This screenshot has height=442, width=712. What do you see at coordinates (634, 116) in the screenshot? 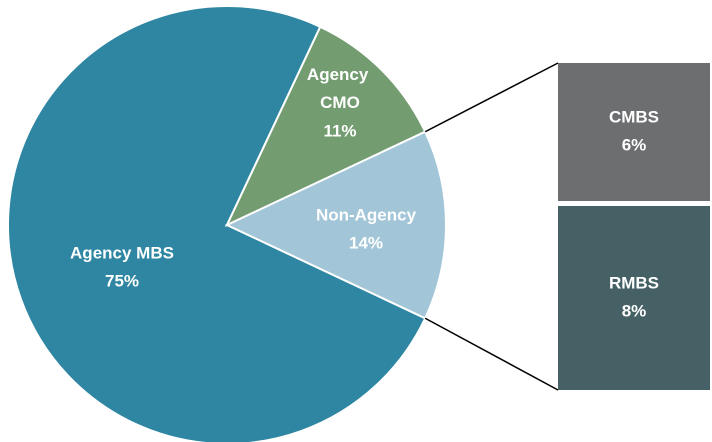
I see `breakdown-label: CMBS` at bounding box center [634, 116].